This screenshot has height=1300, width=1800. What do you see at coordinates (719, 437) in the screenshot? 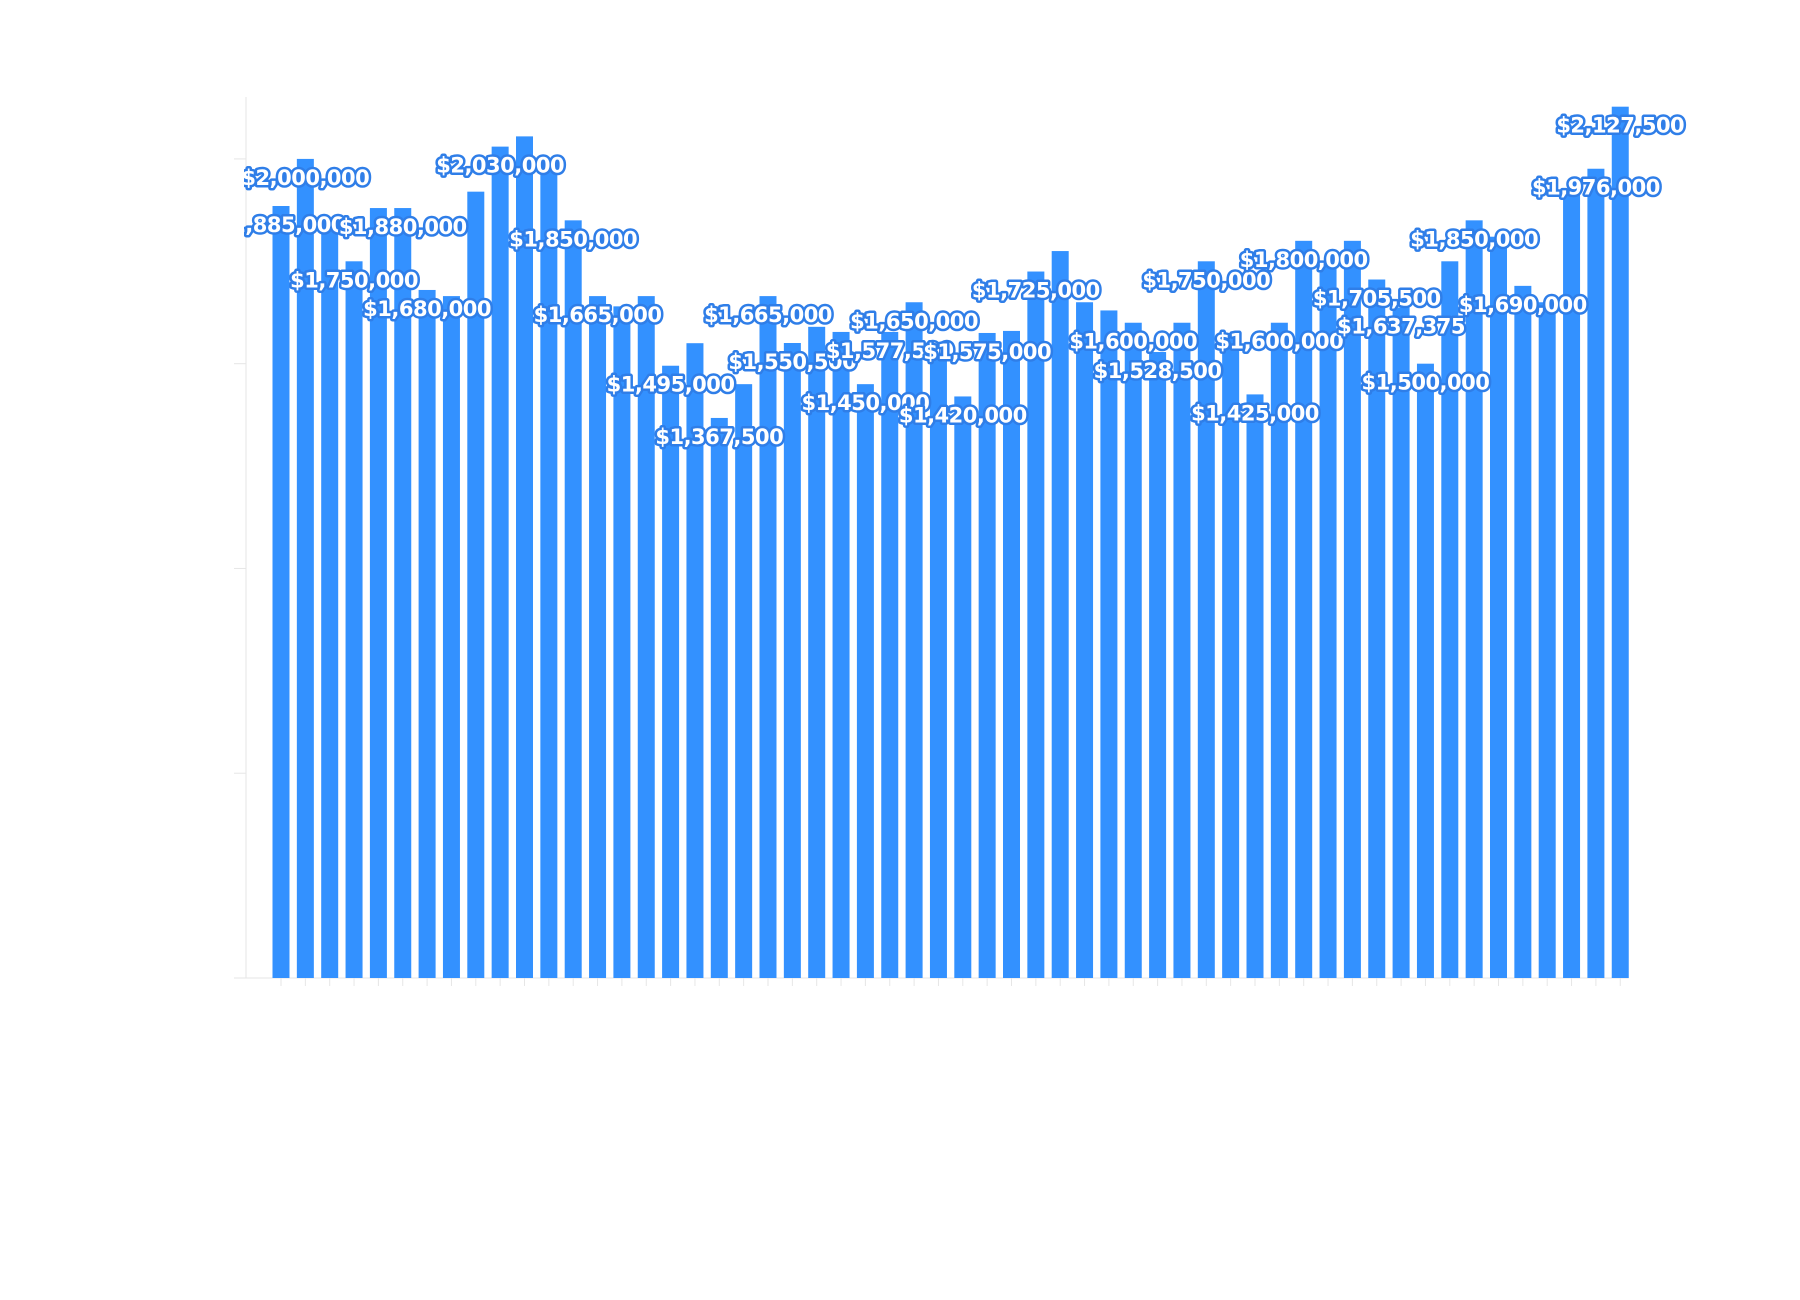
I see `data-label: $1,367,500` at bounding box center [719, 437].